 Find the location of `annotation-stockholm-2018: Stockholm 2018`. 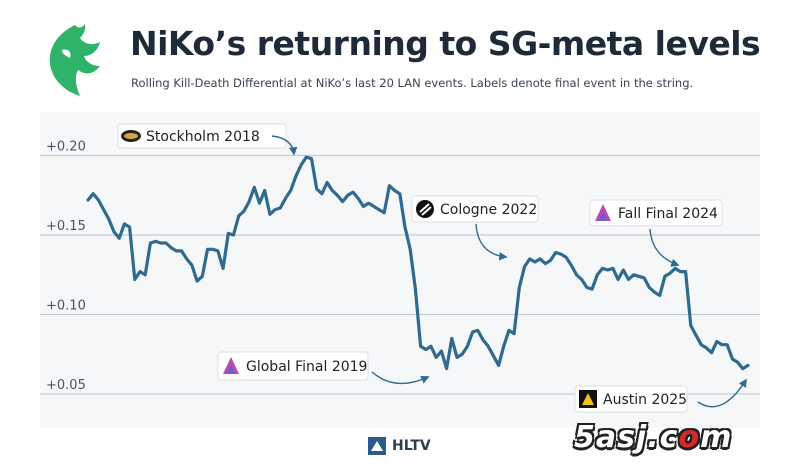

annotation-stockholm-2018: Stockholm 2018 is located at coordinates (207, 139).